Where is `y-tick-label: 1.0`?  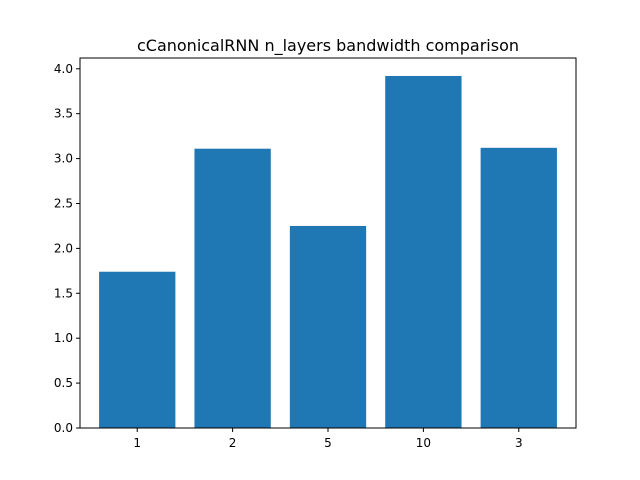
y-tick-label: 1.0 is located at coordinates (63, 338).